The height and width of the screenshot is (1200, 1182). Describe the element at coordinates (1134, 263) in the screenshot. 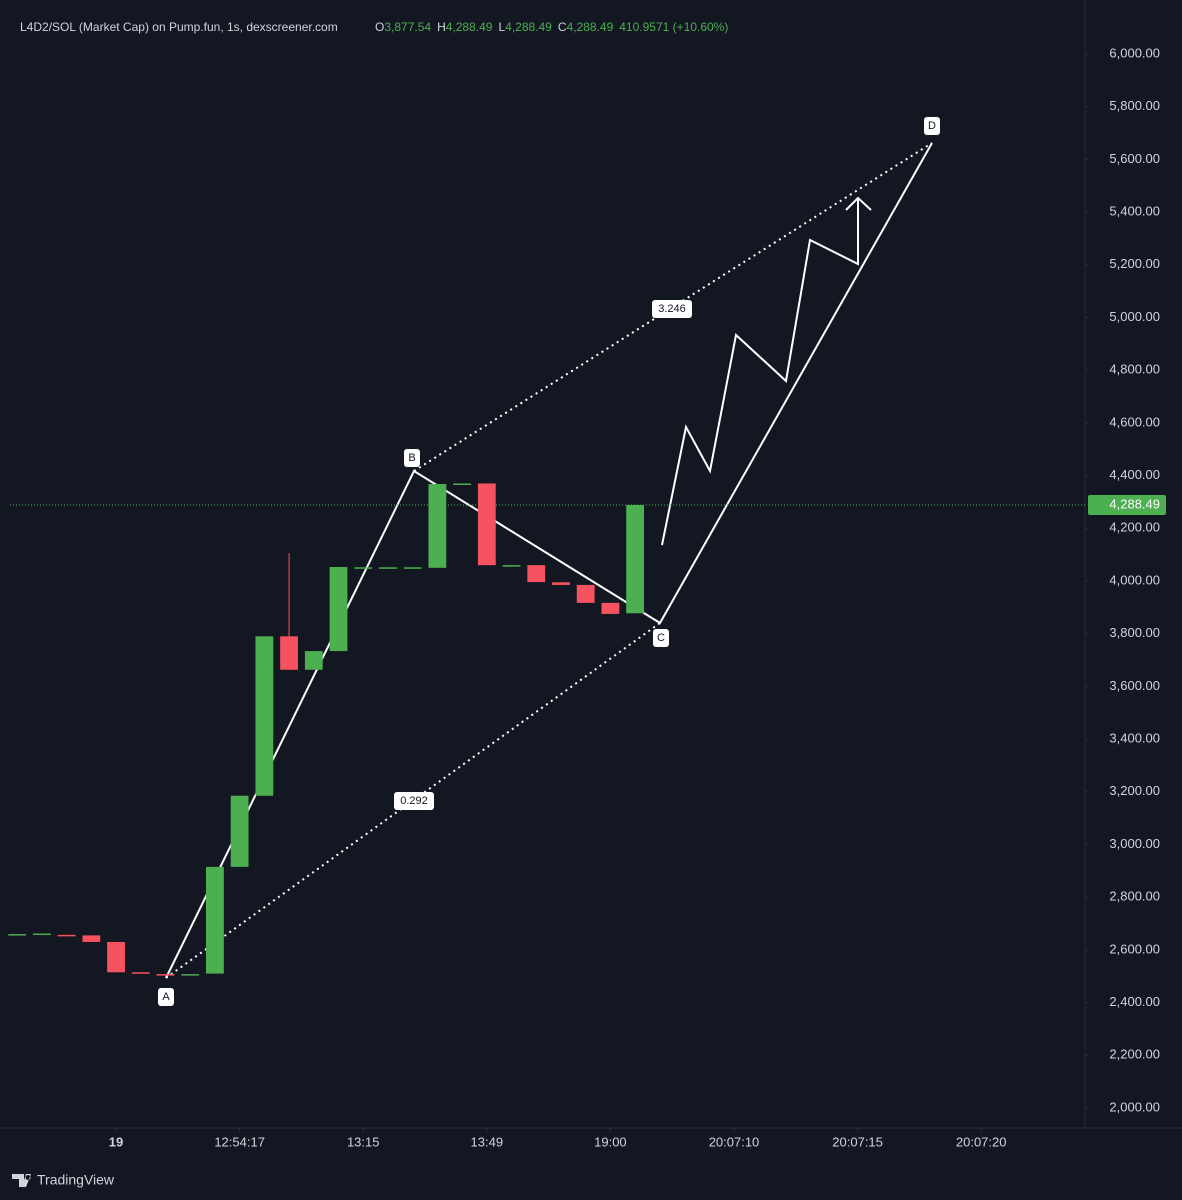

I see `y-tick-label: 5,200.00` at that location.